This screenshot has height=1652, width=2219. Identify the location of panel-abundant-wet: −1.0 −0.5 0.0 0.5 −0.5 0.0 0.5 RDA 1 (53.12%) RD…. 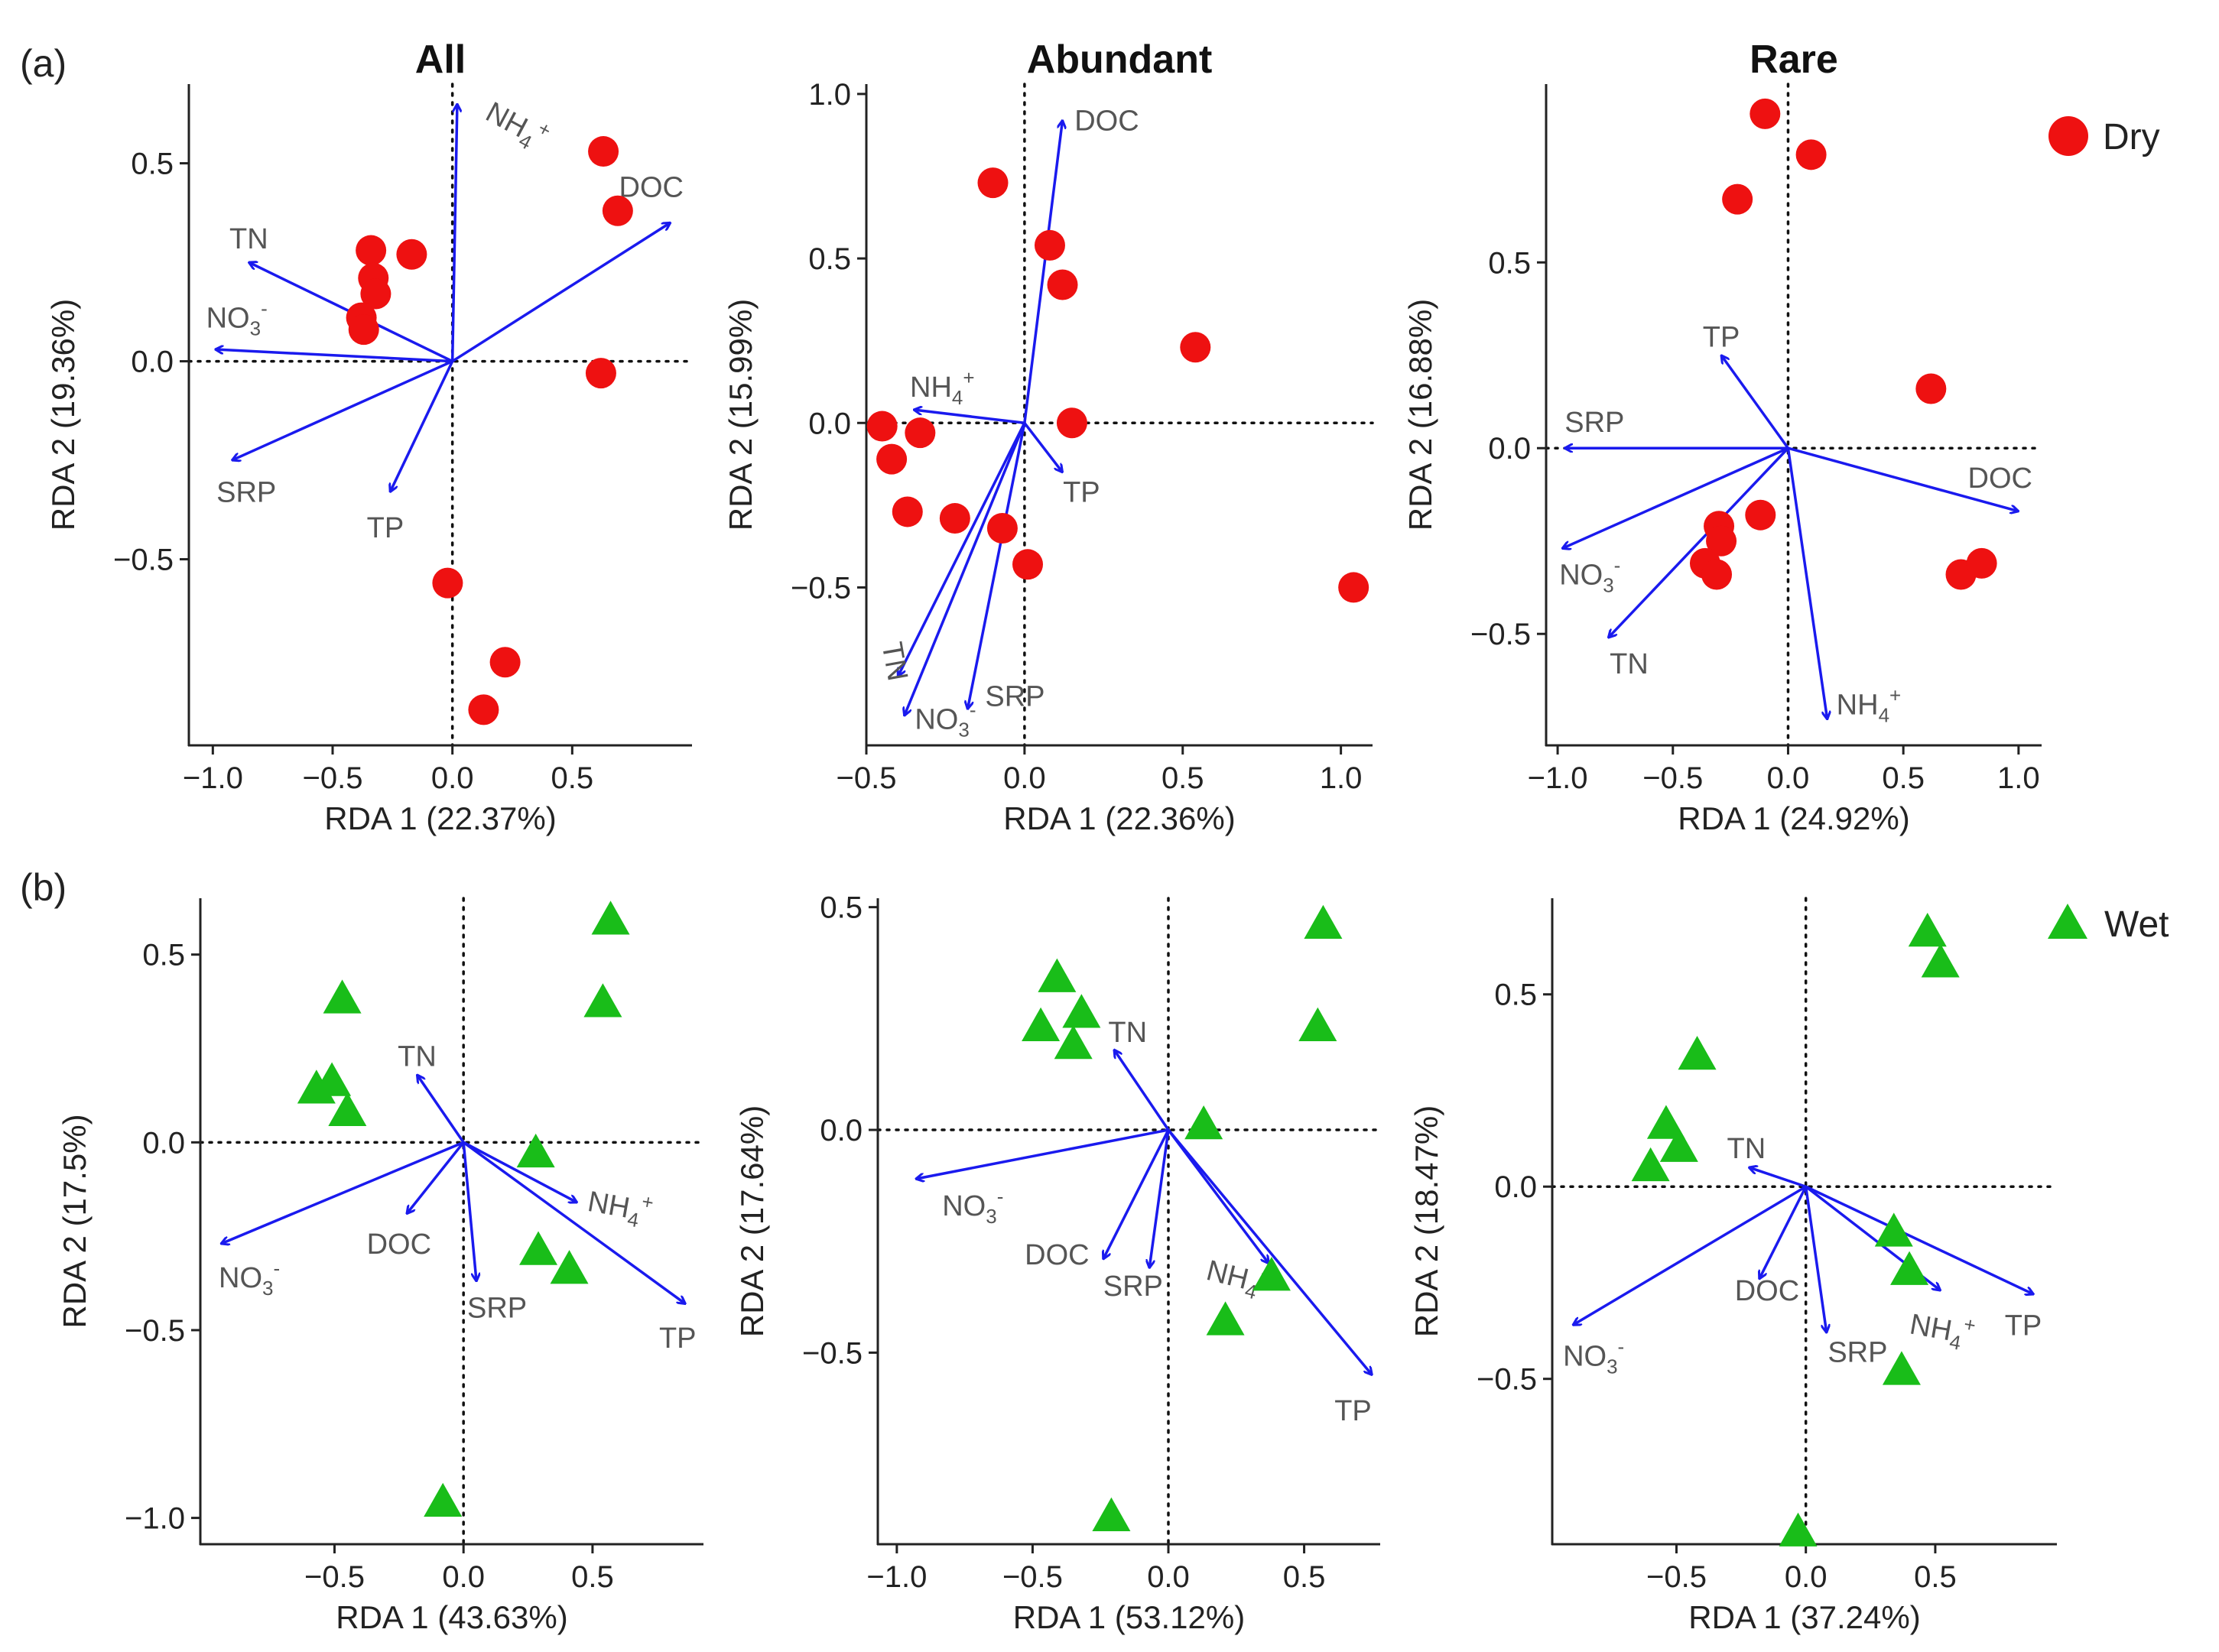
(1058, 1263).